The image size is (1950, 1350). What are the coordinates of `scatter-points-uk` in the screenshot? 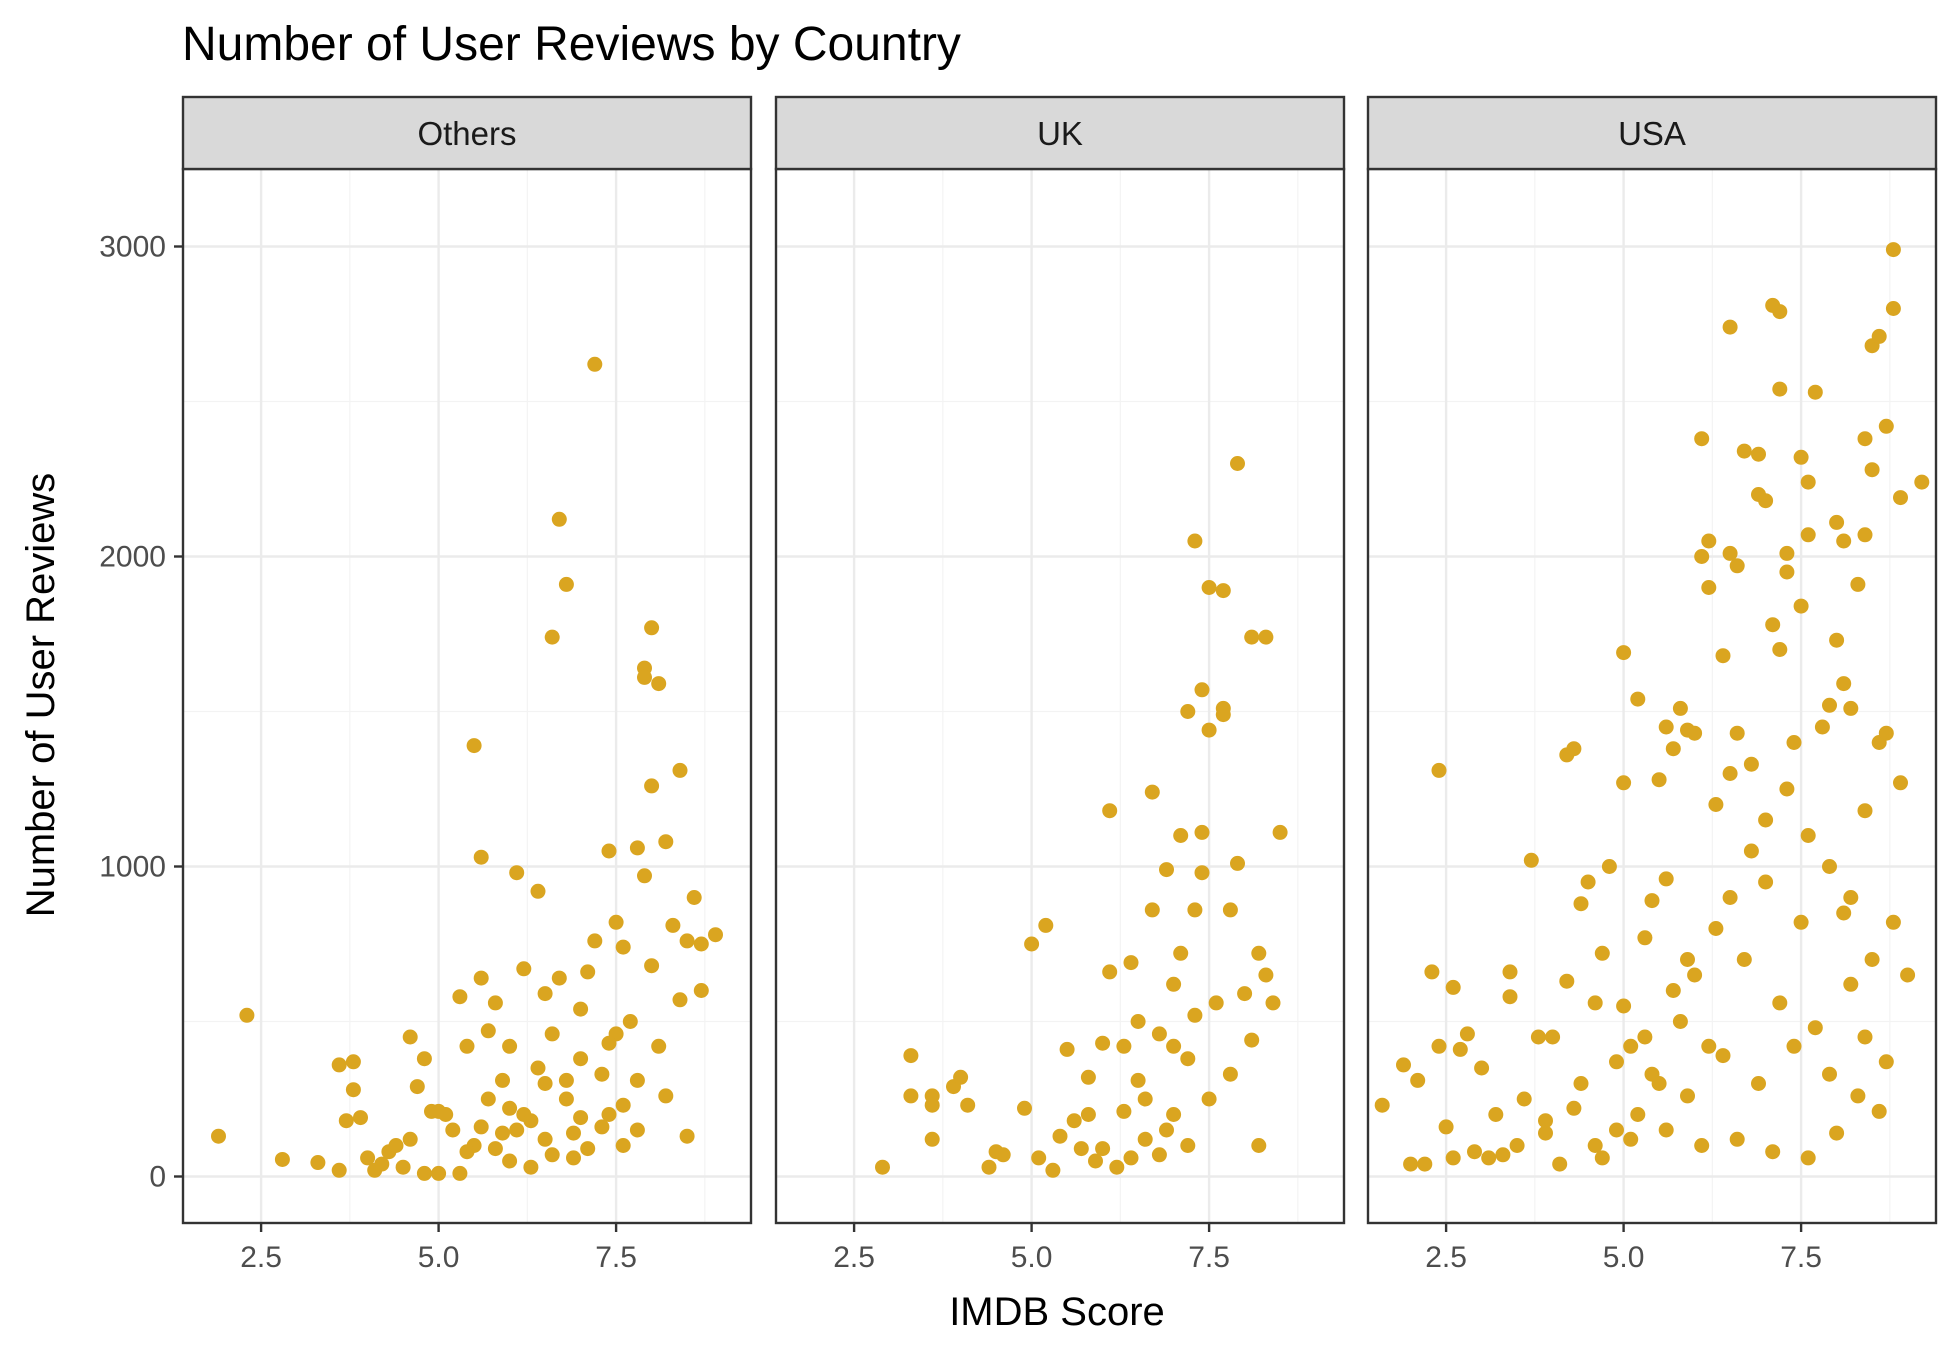 It's located at (1081, 817).